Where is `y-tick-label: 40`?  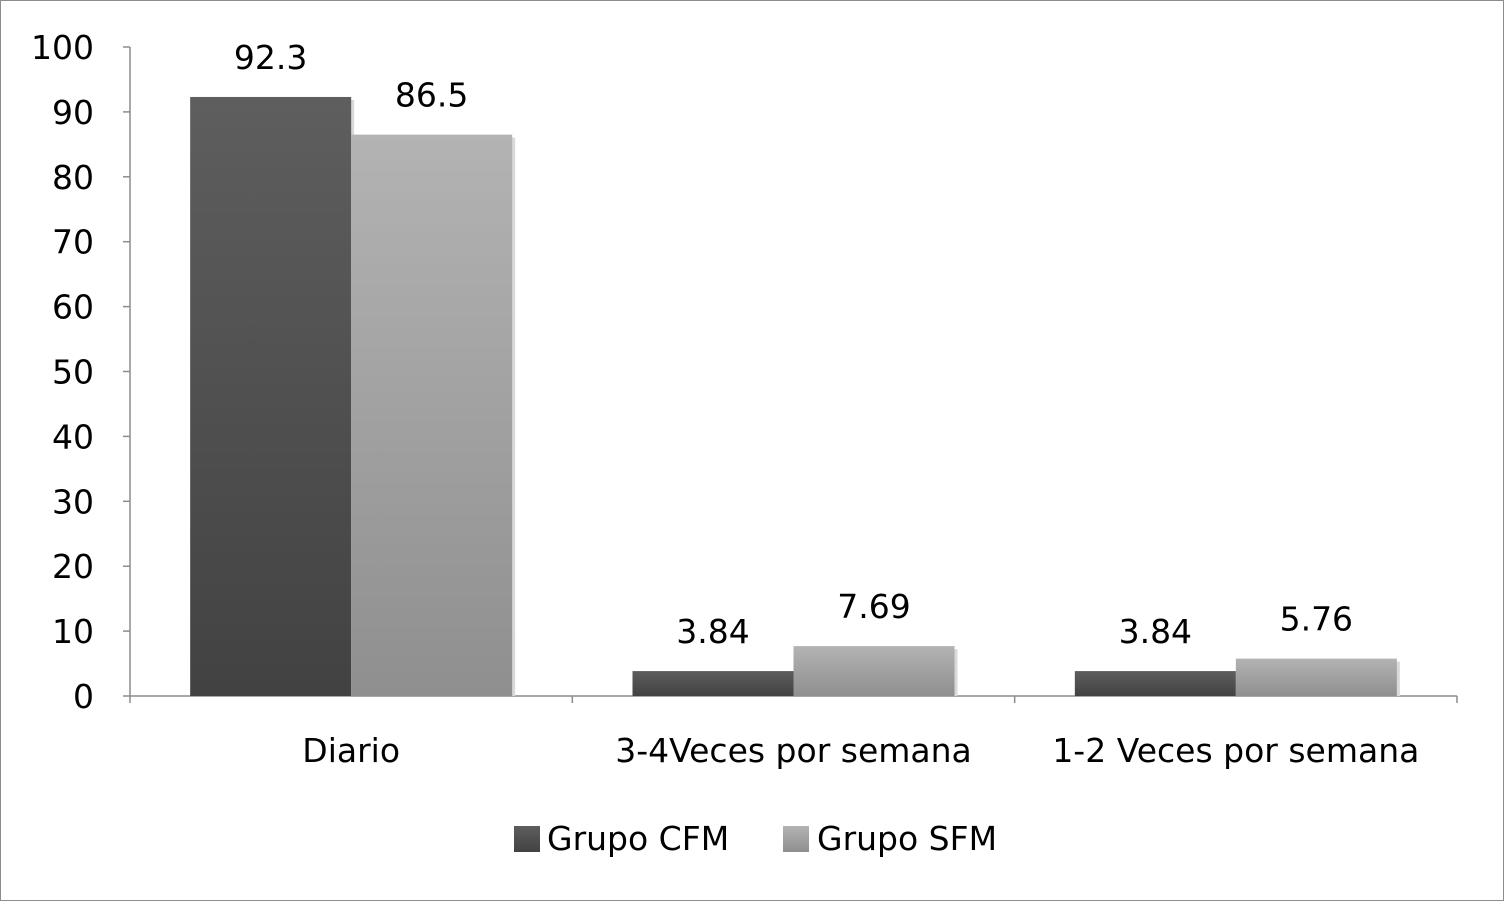
y-tick-label: 40 is located at coordinates (73, 436).